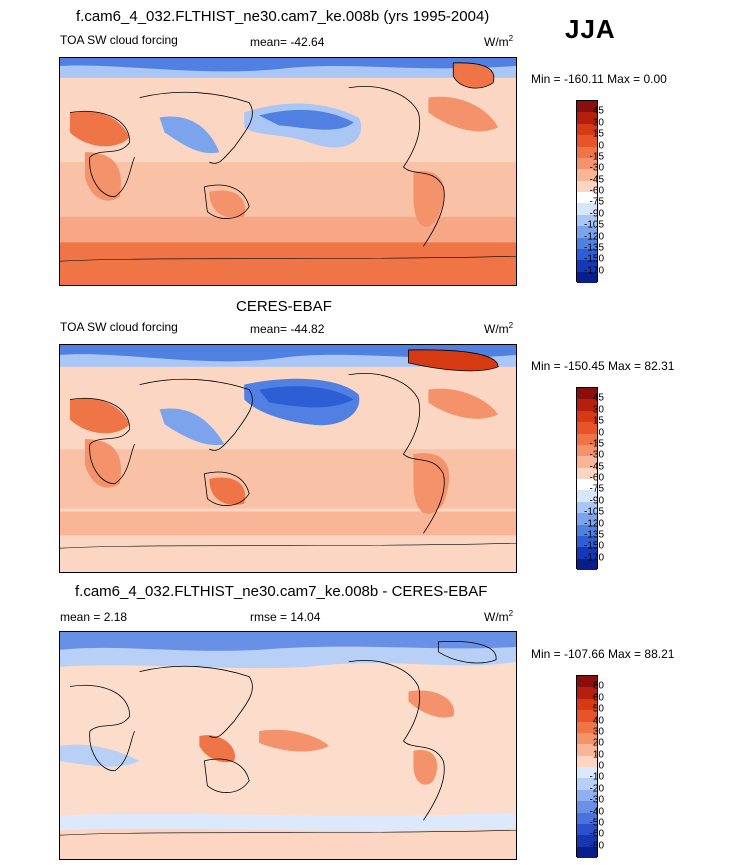 This screenshot has height=865, width=732. What do you see at coordinates (94, 617) in the screenshot?
I see `panel-3-mean: mean = 2.18` at bounding box center [94, 617].